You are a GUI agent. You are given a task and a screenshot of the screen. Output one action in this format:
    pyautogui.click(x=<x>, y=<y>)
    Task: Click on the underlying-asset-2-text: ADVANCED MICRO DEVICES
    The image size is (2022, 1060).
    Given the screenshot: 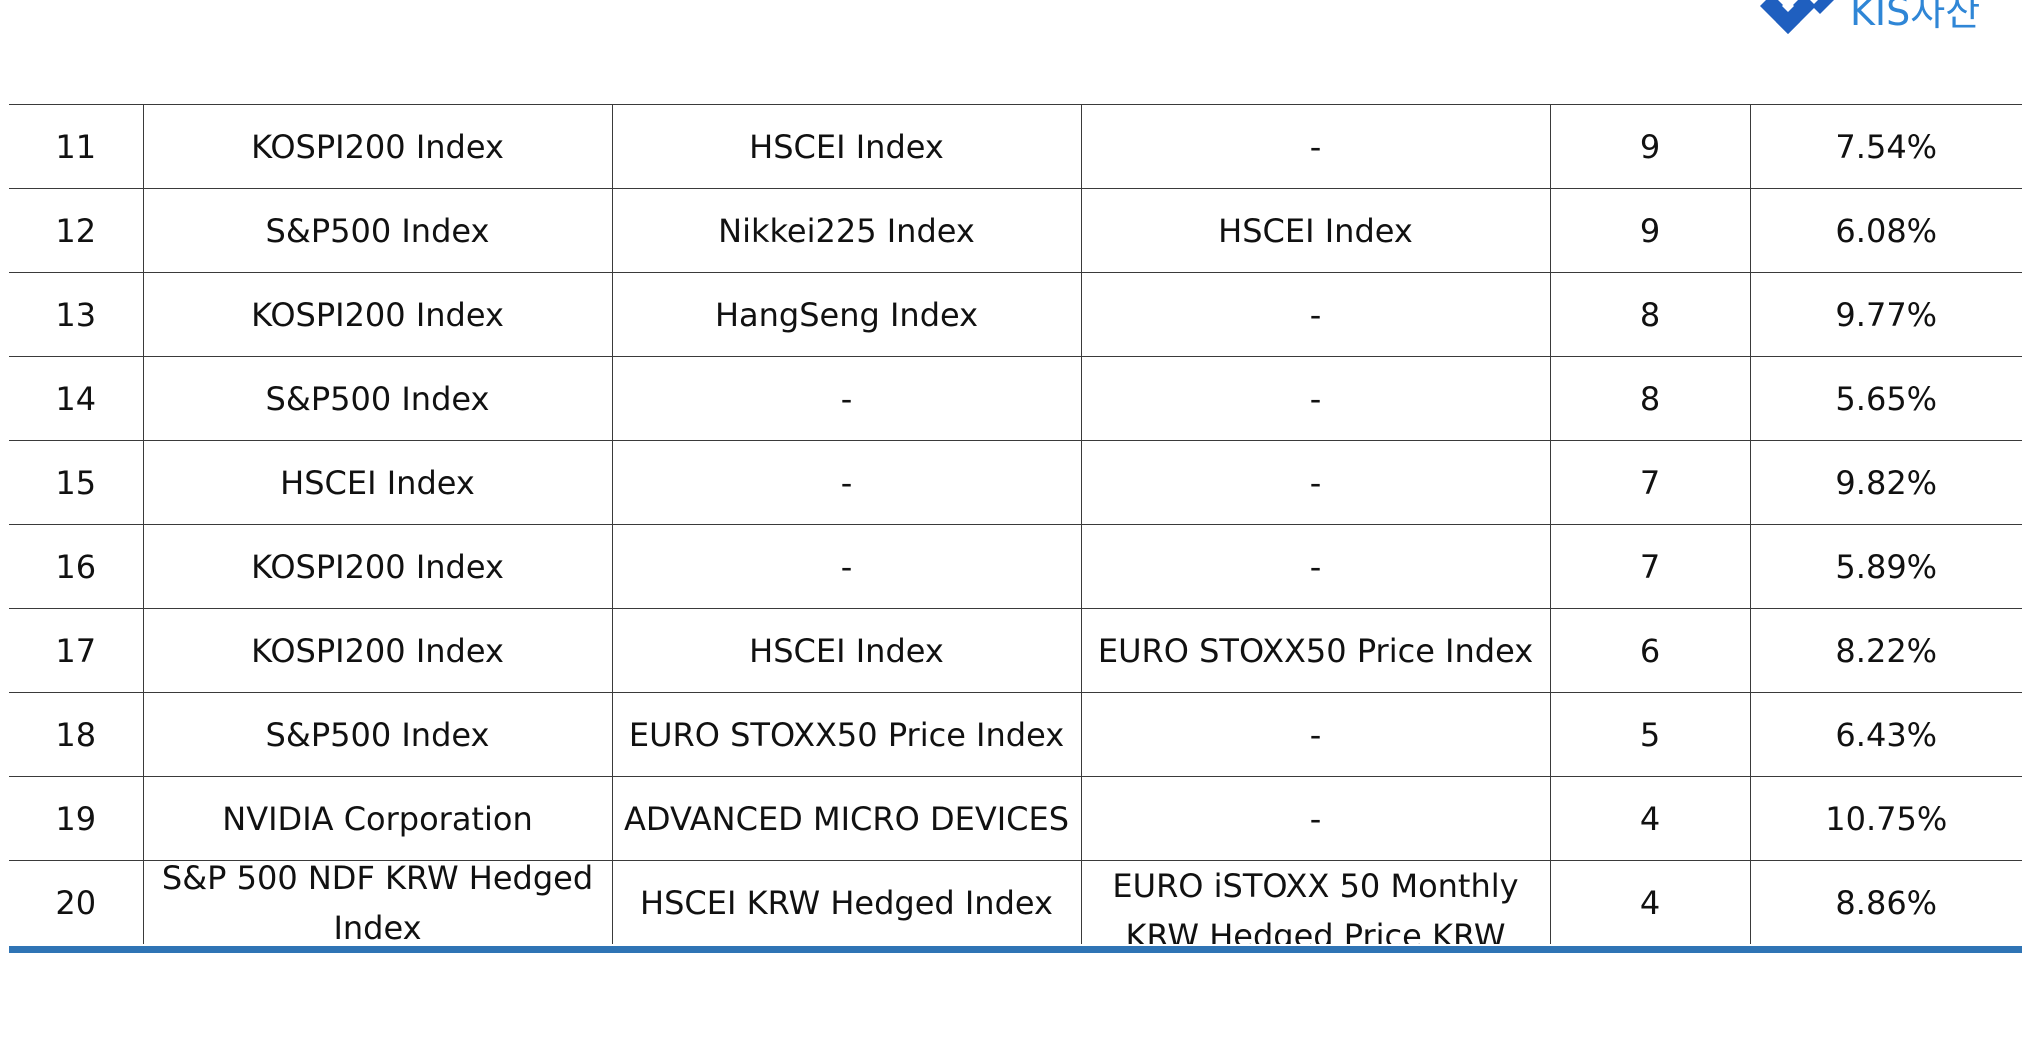 What is the action you would take?
    pyautogui.click(x=846, y=818)
    